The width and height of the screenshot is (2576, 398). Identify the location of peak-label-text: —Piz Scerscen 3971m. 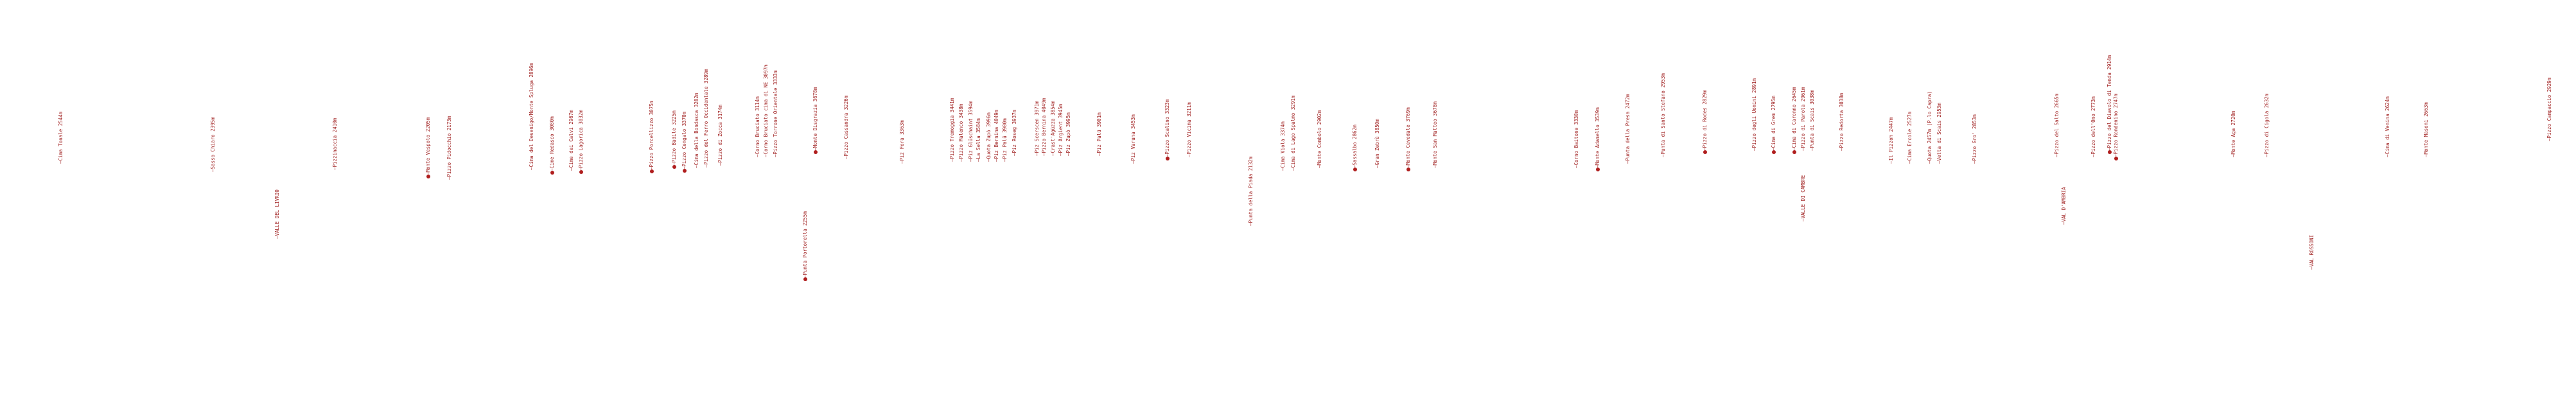
(1037, 128).